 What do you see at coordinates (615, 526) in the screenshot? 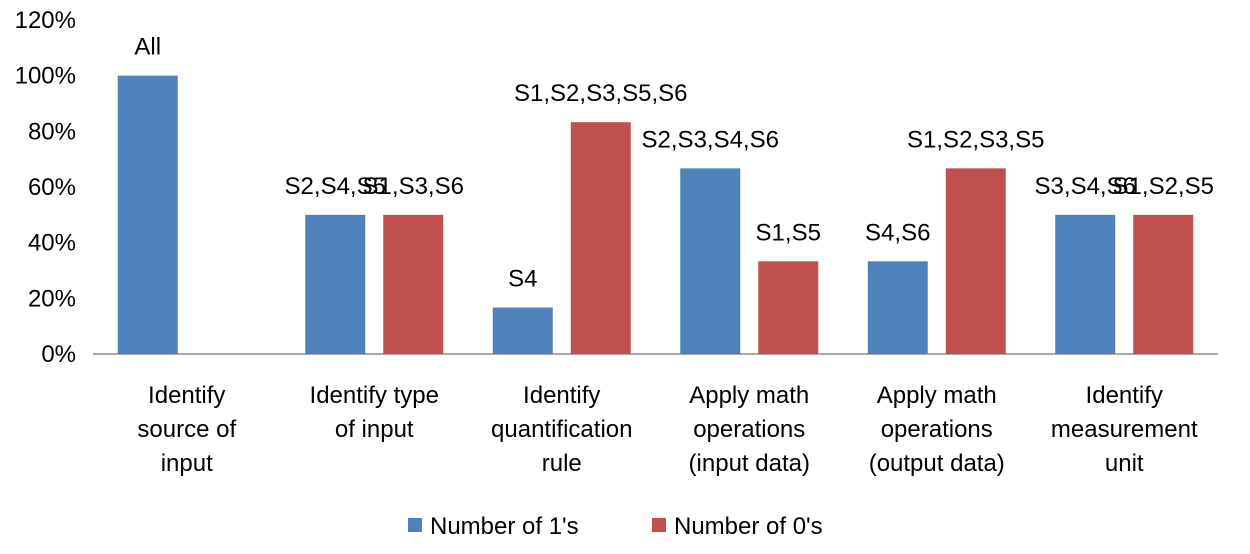
I see `chart-legend: Number of 1's Number of 0's` at bounding box center [615, 526].